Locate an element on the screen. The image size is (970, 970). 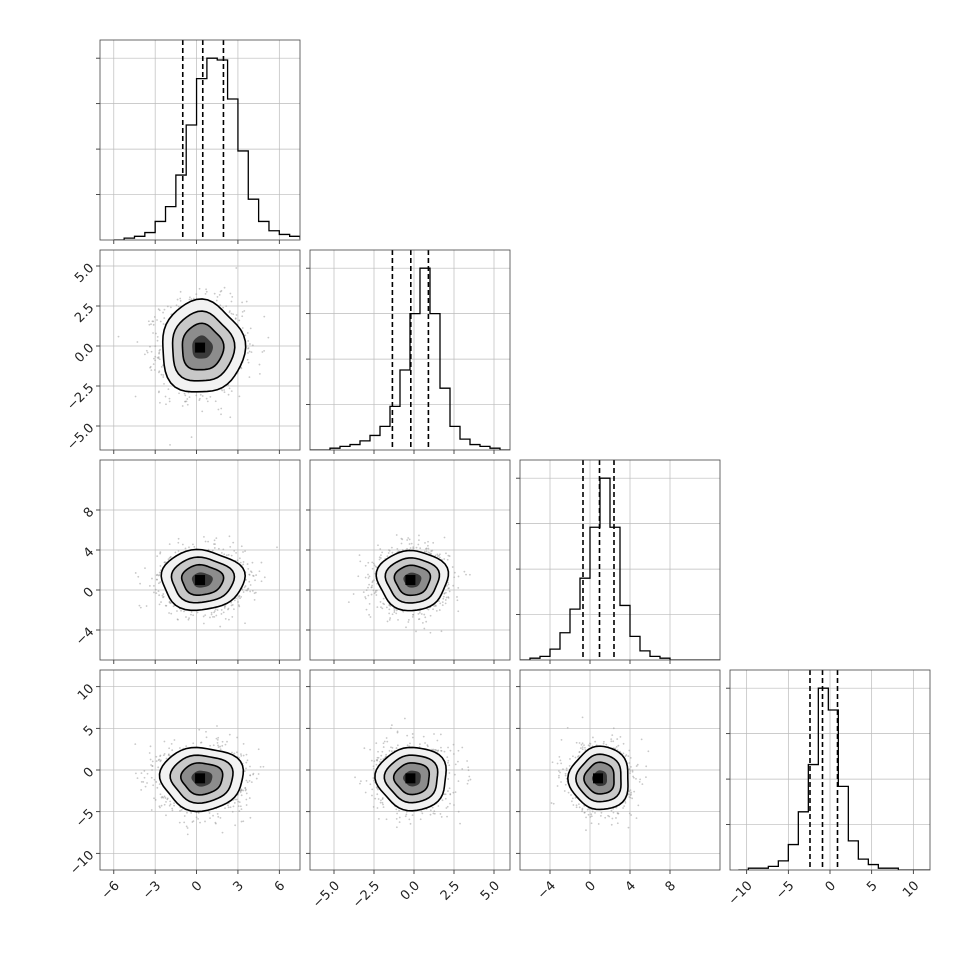
contour-line is located at coordinates (412, 580).